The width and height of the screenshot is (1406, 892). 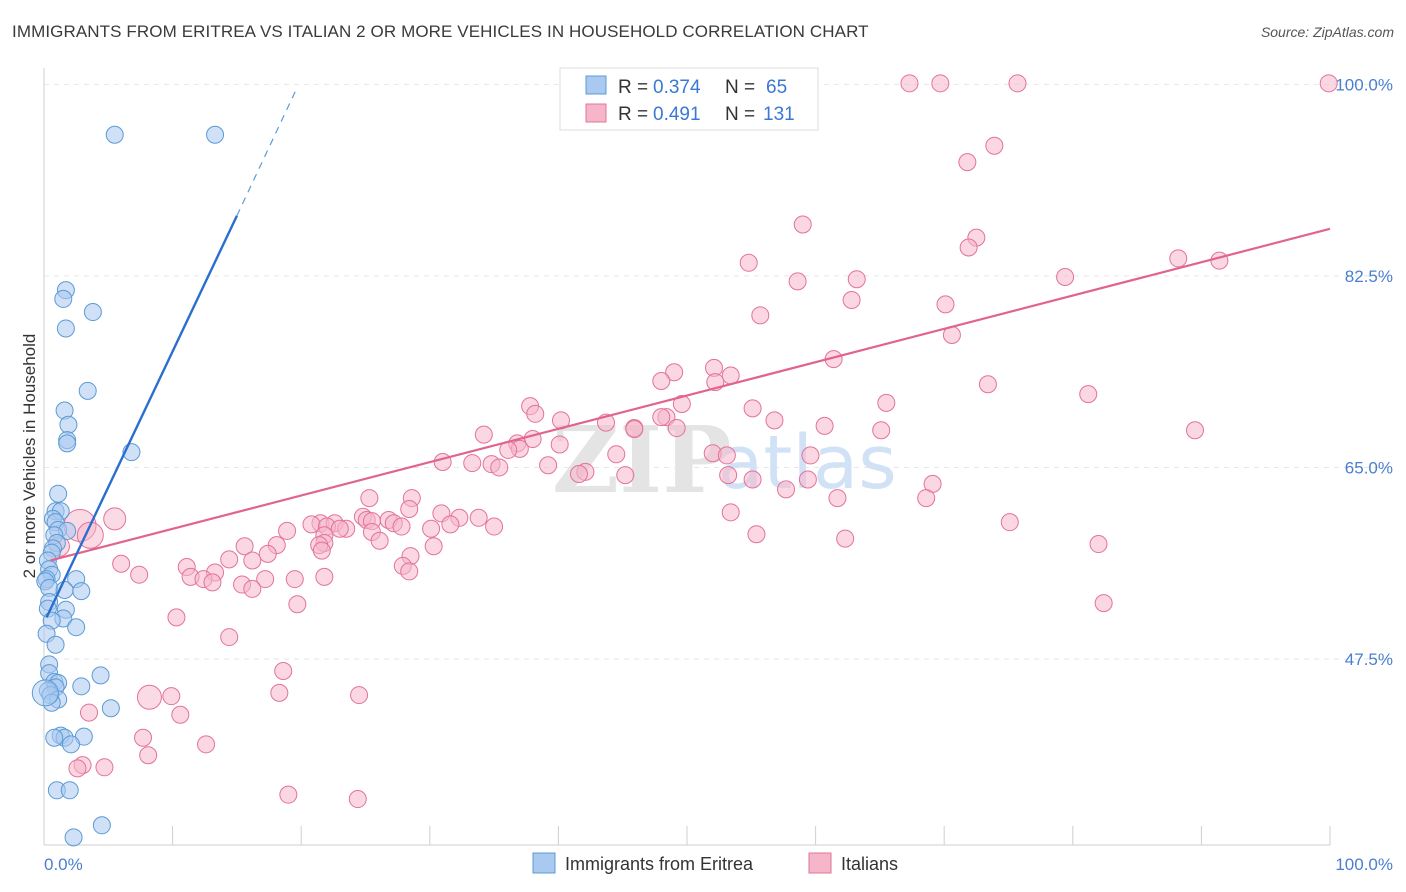 I want to click on series-legend-label-pink: Italians, so click(x=869, y=864).